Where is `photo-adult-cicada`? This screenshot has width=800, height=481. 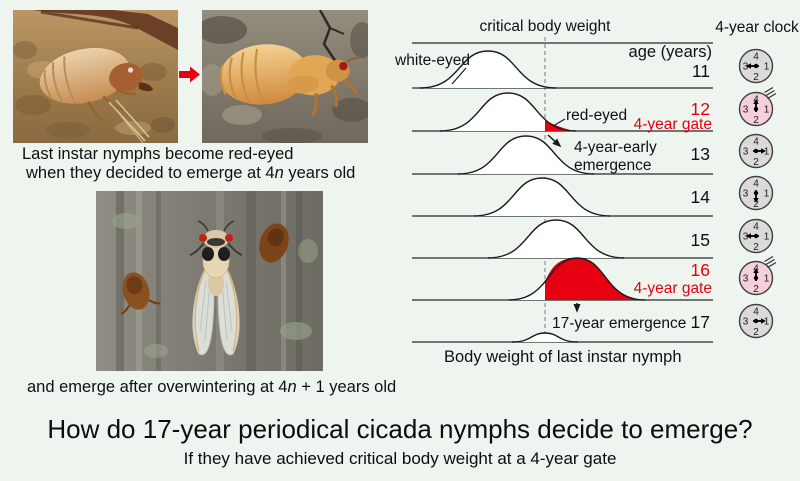 photo-adult-cicada is located at coordinates (209, 281).